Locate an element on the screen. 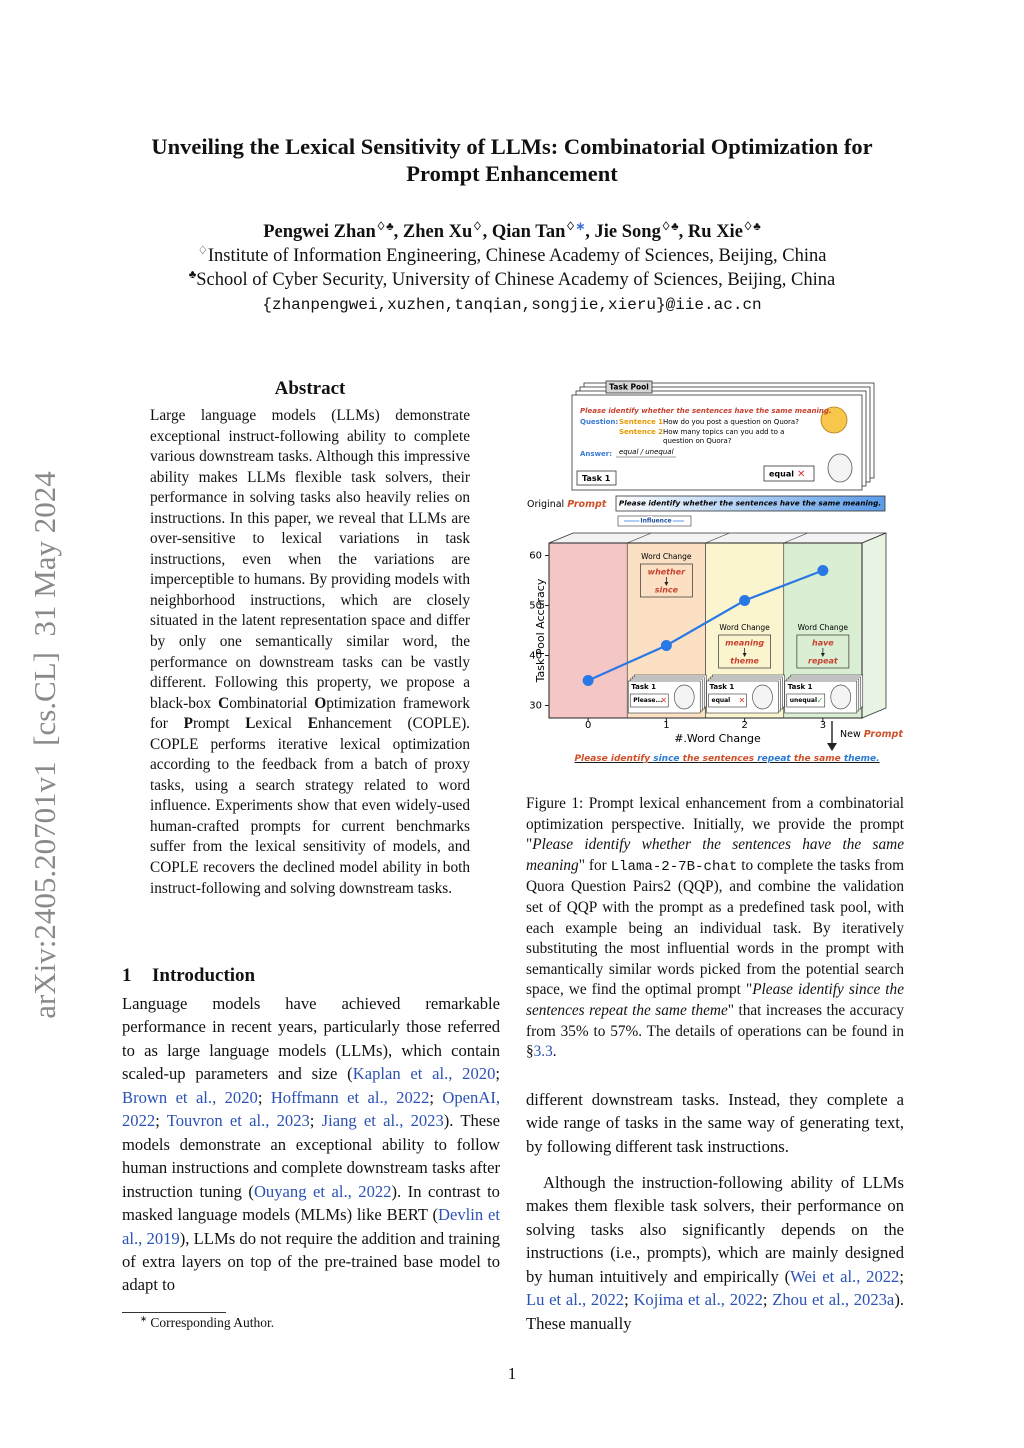  task-card-answer-box is located at coordinates (649, 700).